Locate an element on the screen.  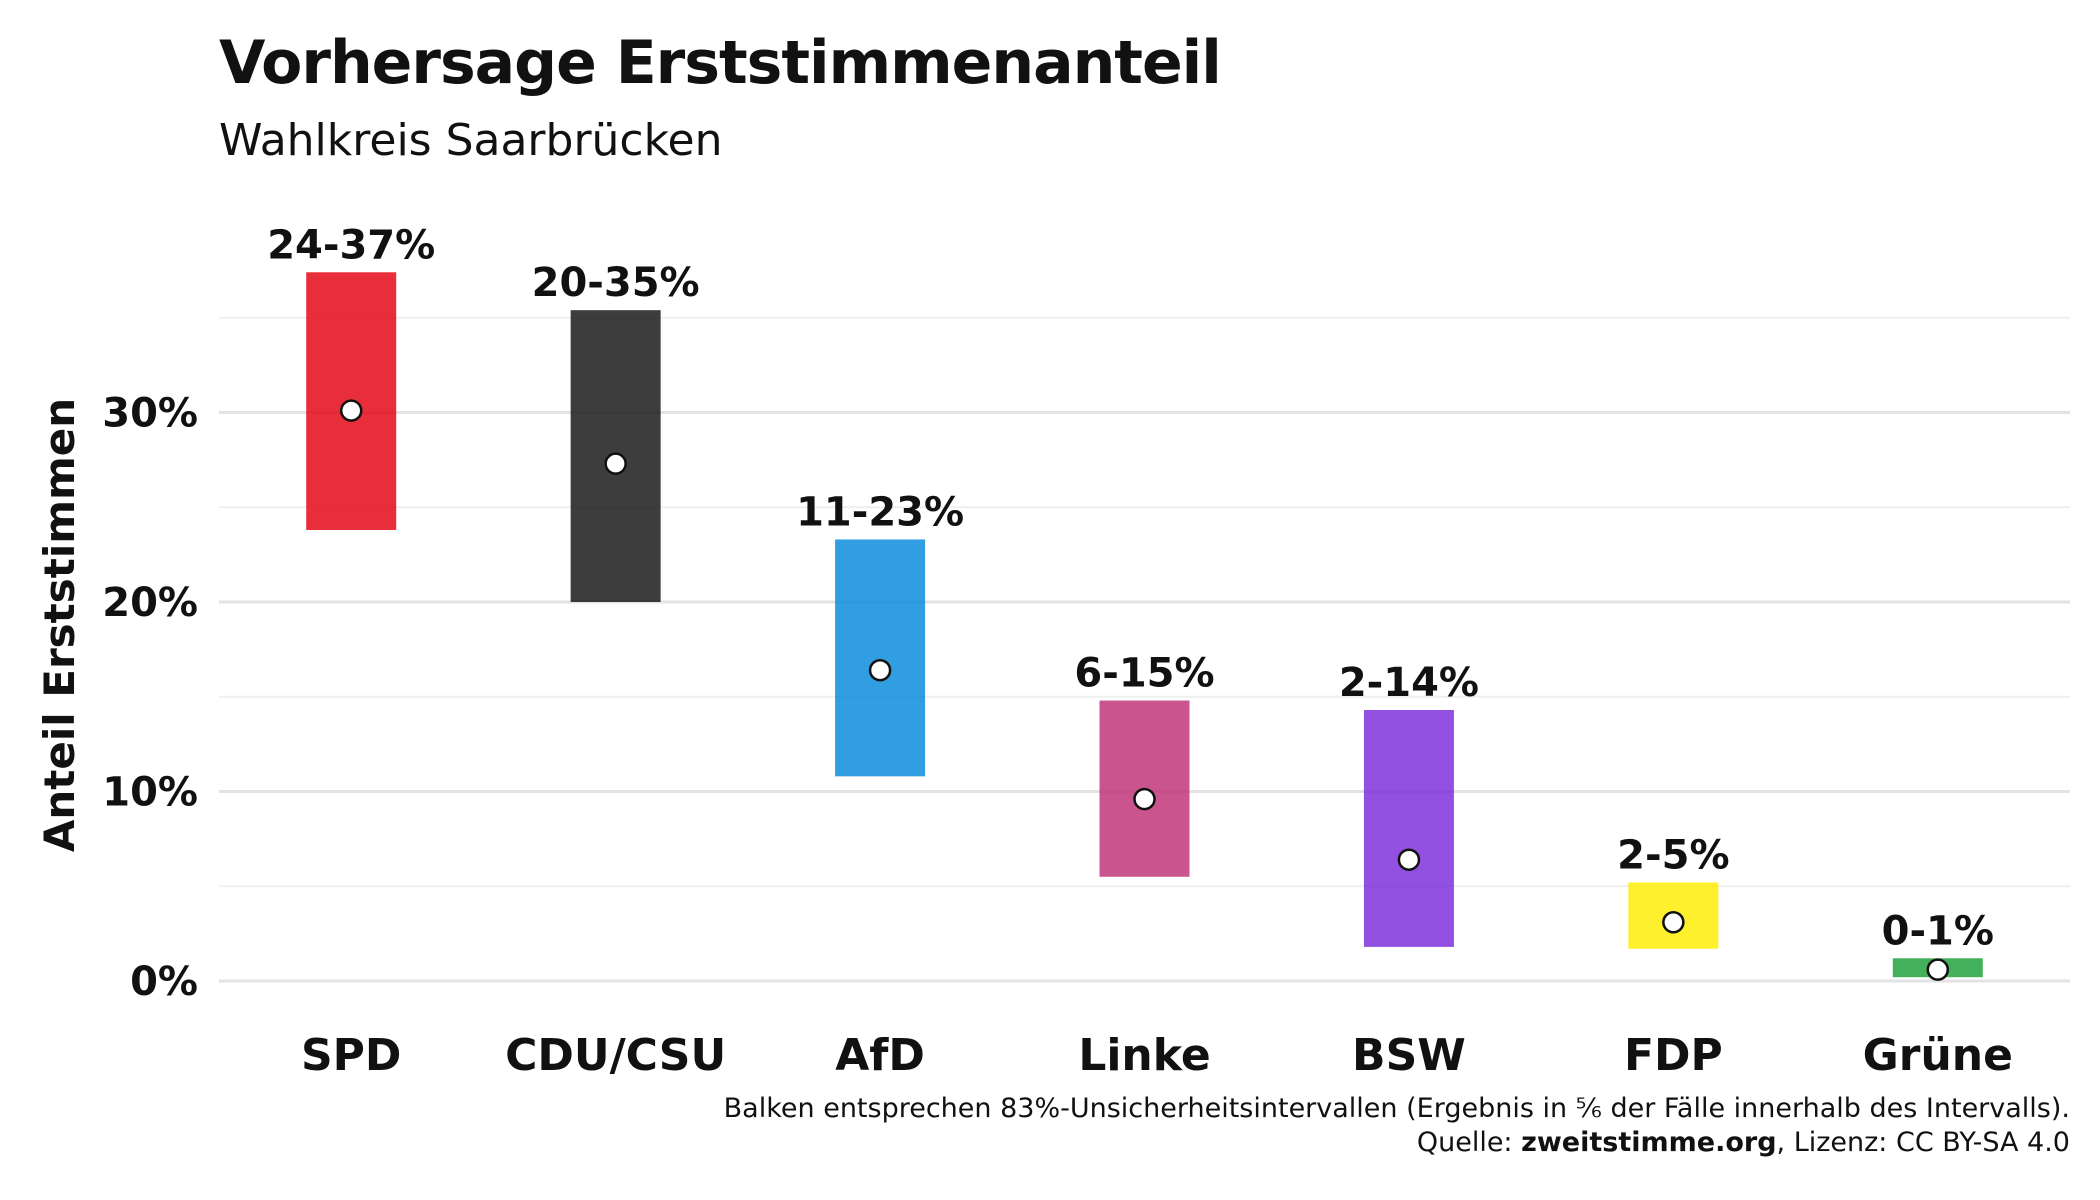
x-tick-label: AfD is located at coordinates (880, 1055).